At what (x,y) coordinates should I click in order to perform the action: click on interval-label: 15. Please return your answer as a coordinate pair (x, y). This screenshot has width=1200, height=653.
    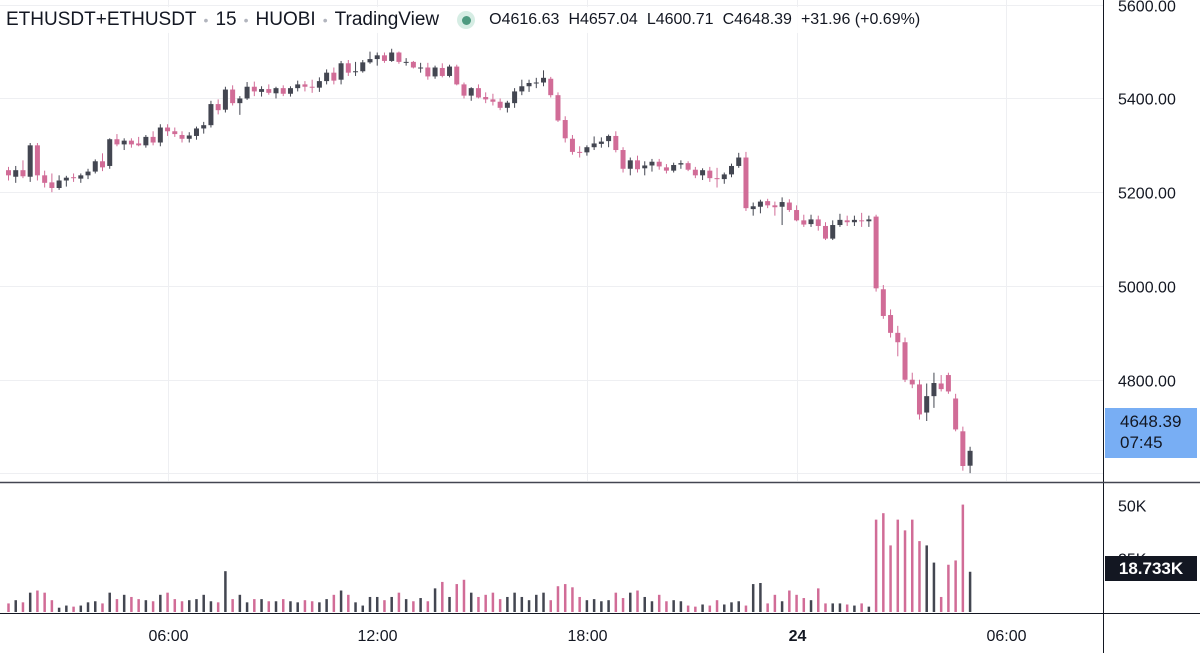
    Looking at the image, I should click on (226, 19).